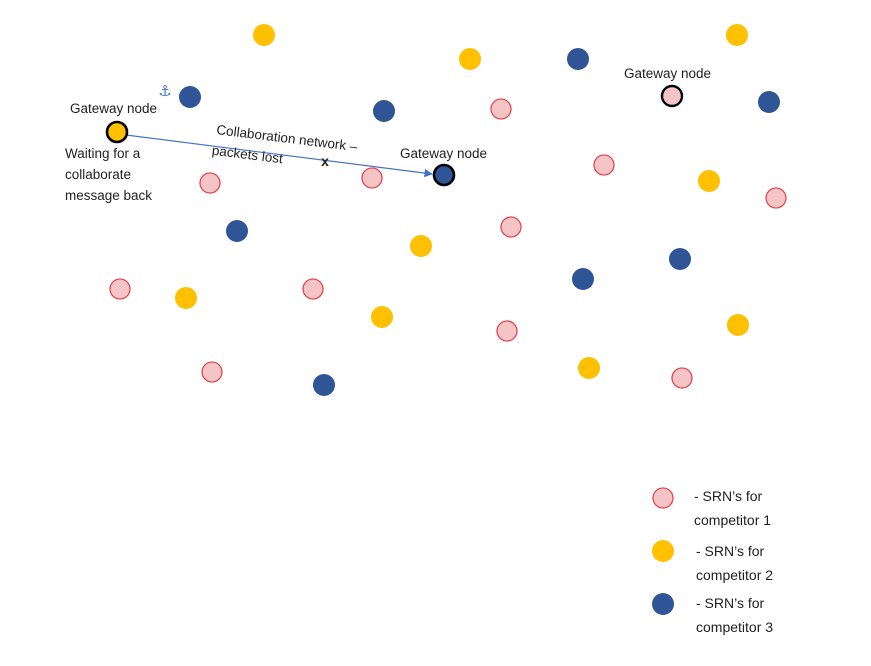 This screenshot has width=871, height=666. What do you see at coordinates (443, 153) in the screenshot?
I see `gateway-label-center: Gateway node` at bounding box center [443, 153].